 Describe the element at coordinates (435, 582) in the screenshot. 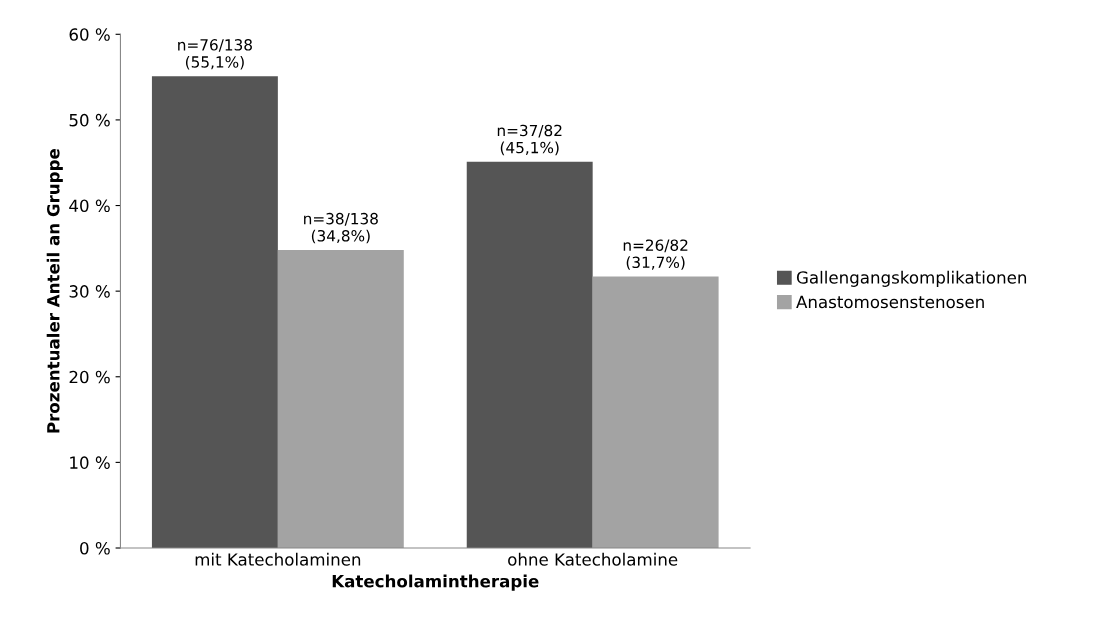

I see `x-axis-title: Katecholamintherapie` at that location.